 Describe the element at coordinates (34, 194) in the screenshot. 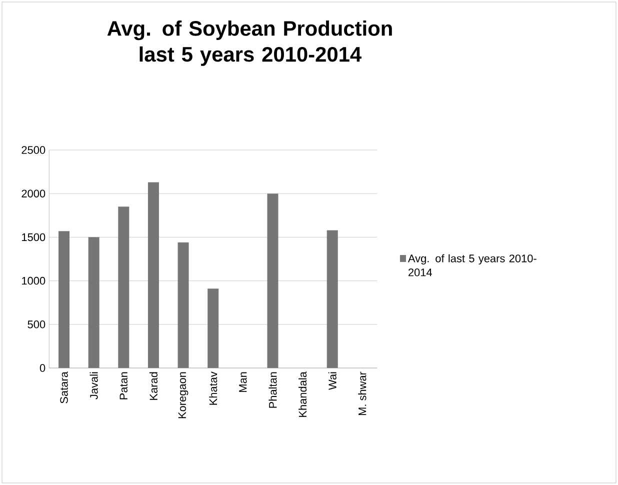

I see `y-tick-label: 2000` at that location.